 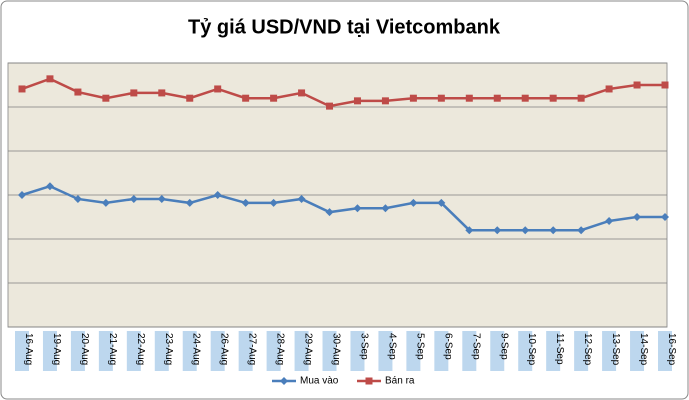 What do you see at coordinates (503, 346) in the screenshot?
I see `x-tick-label: 9-Sep` at bounding box center [503, 346].